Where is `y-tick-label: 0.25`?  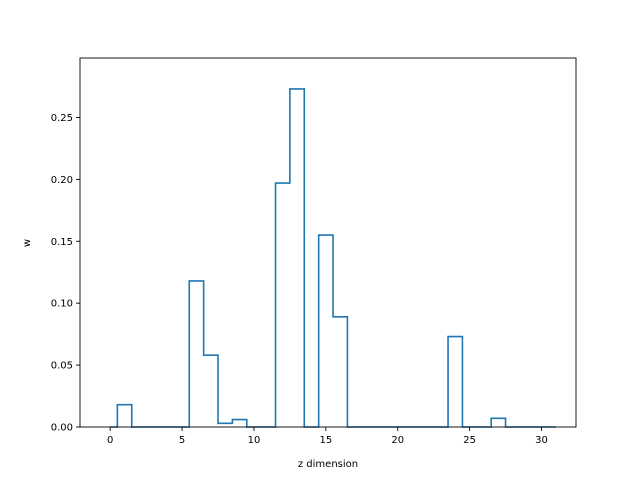 y-tick-label: 0.25 is located at coordinates (62, 118).